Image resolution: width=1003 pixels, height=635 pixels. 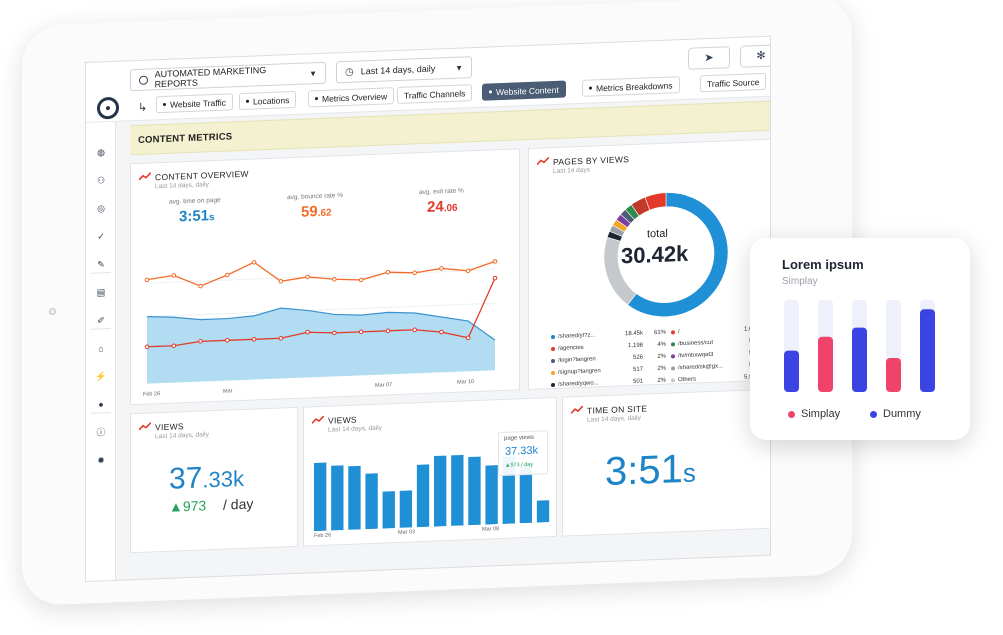 I want to click on card-title: PAGES BY VIEWS, so click(x=591, y=161).